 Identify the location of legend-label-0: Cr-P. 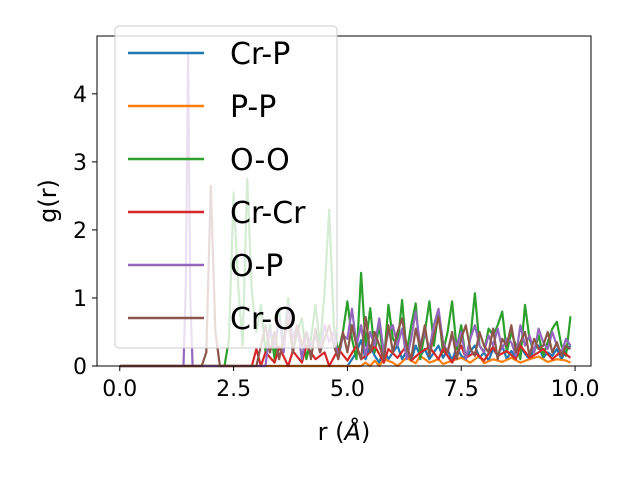
(260, 54).